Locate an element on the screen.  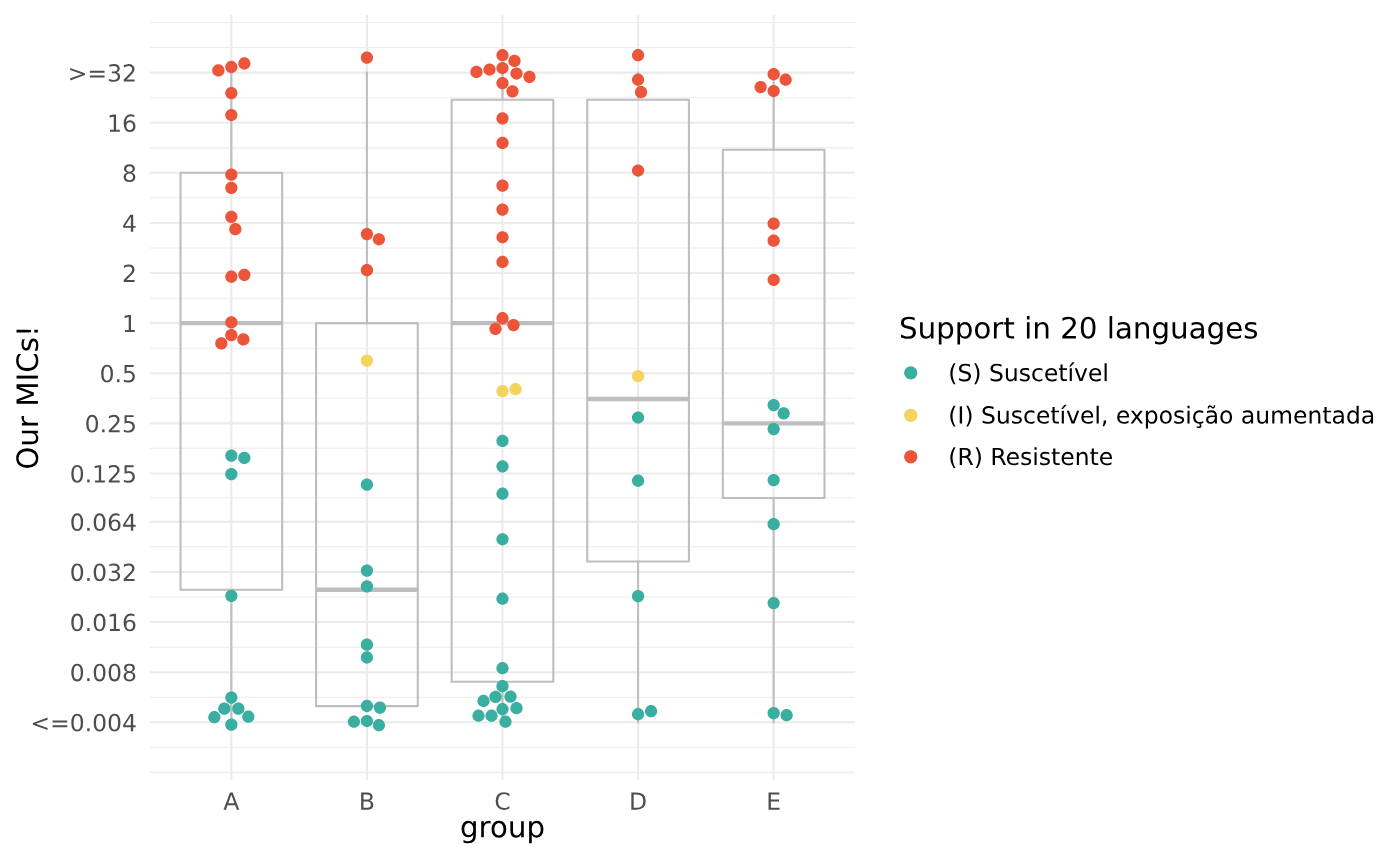
y-tick-label: 0.5 is located at coordinates (118, 373).